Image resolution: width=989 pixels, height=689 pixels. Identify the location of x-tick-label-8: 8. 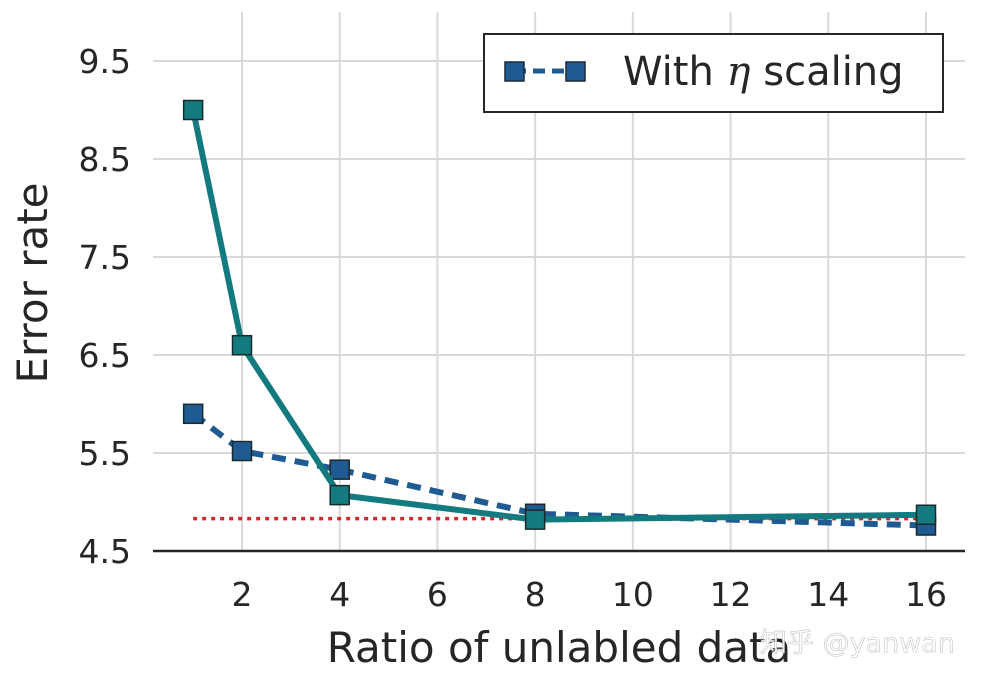
(535, 594).